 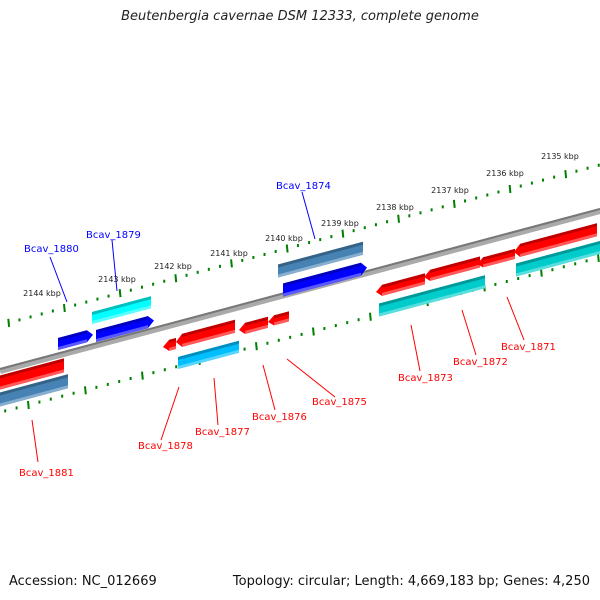 I want to click on gene-label-bcav-1871: Bcav_1871, so click(x=528, y=347).